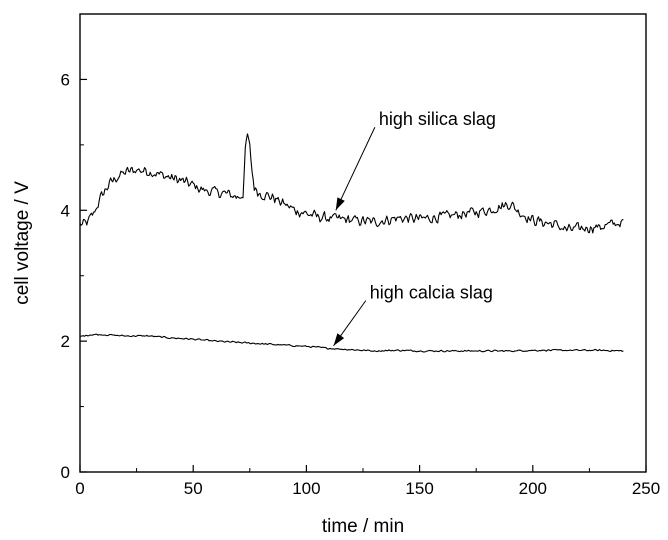  Describe the element at coordinates (79, 488) in the screenshot. I see `x-tick-label: 0` at that location.